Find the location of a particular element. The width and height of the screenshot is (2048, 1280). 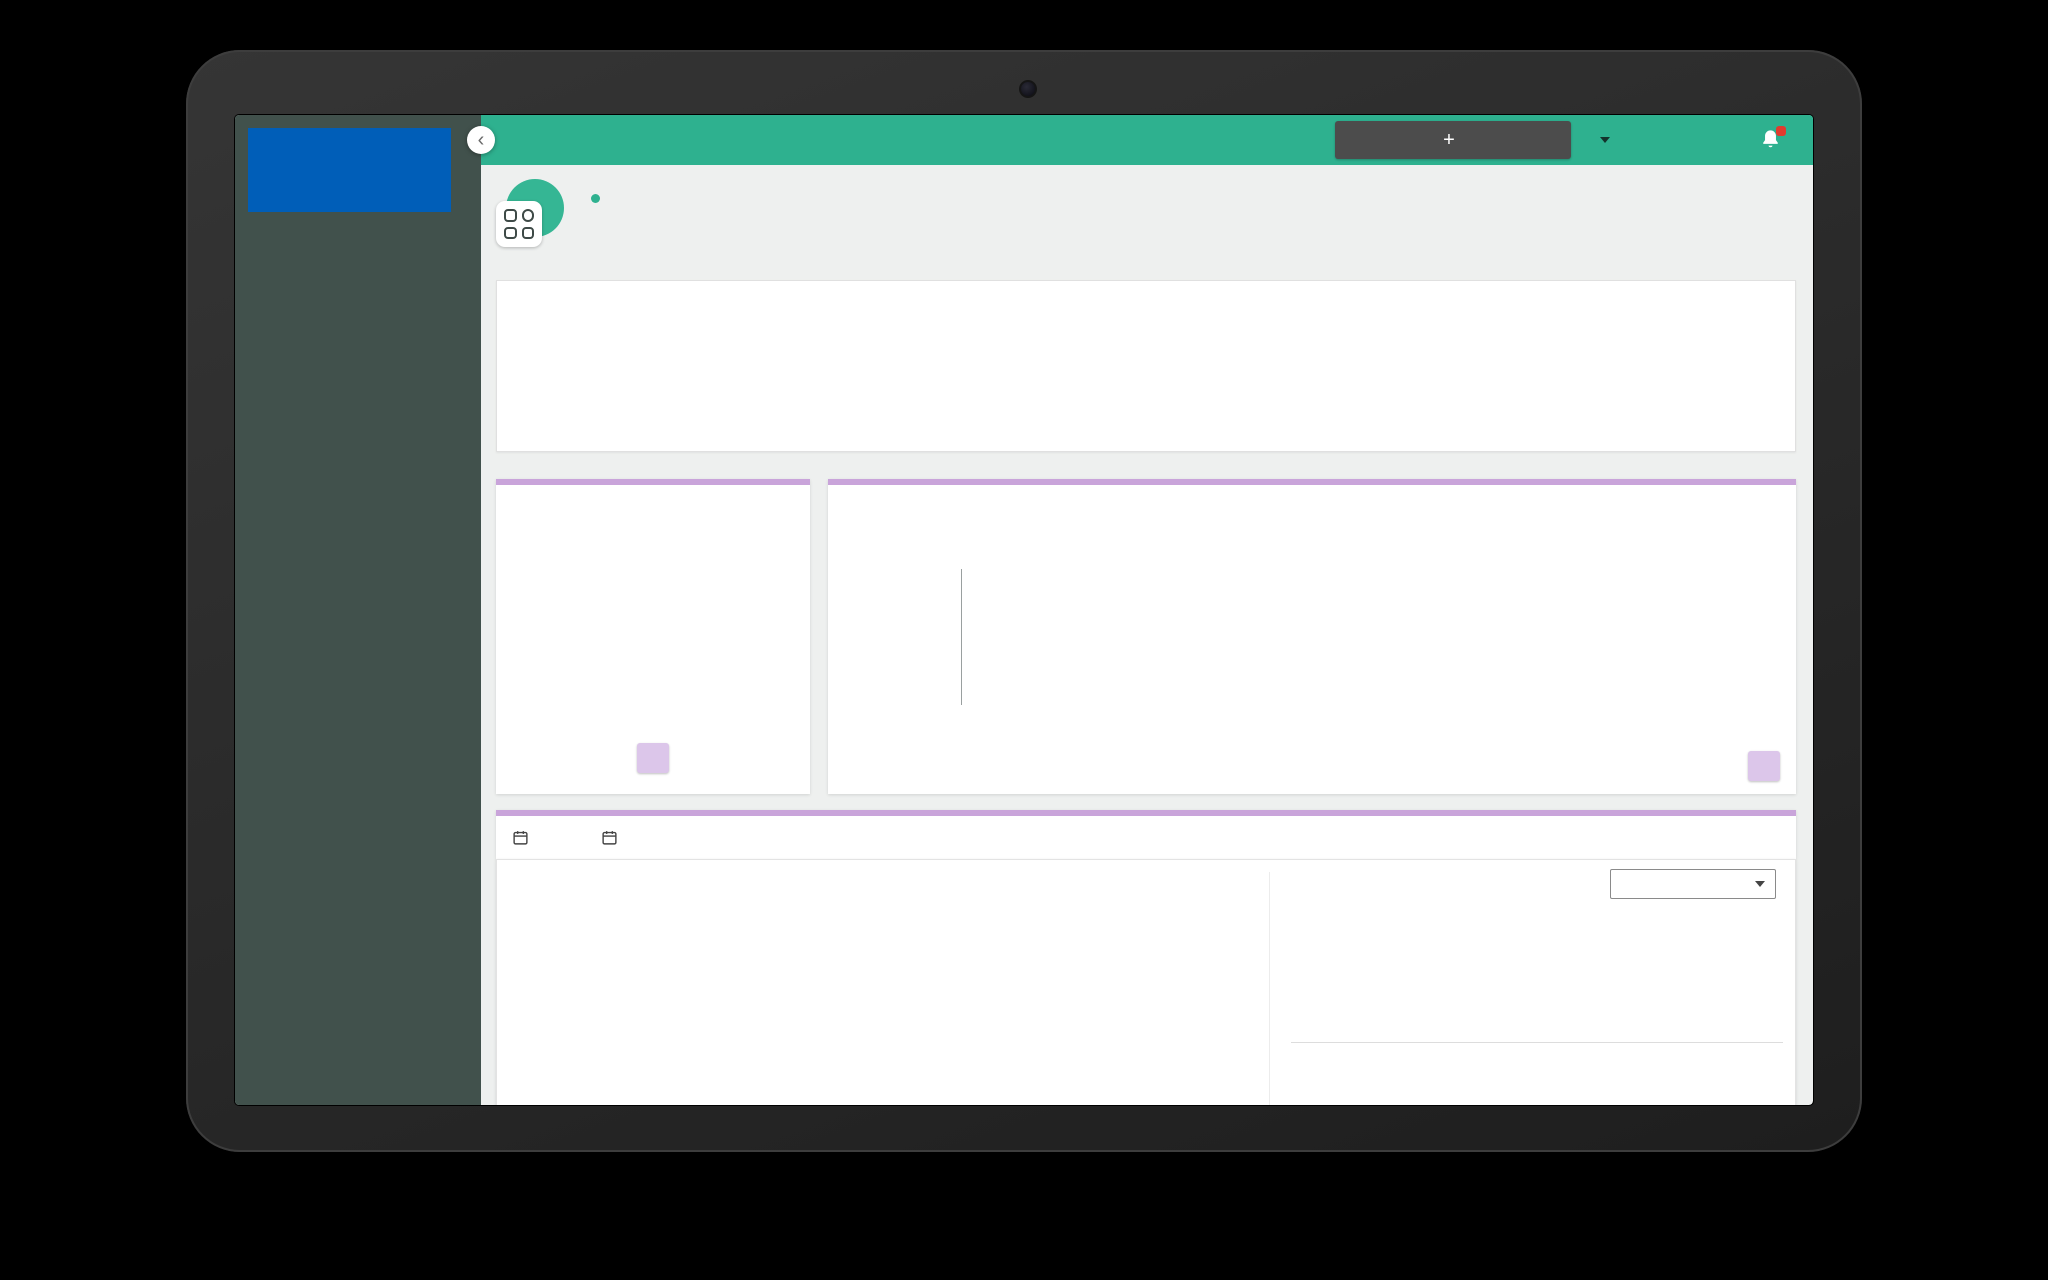

tablet-camera-icon is located at coordinates (1028, 89).